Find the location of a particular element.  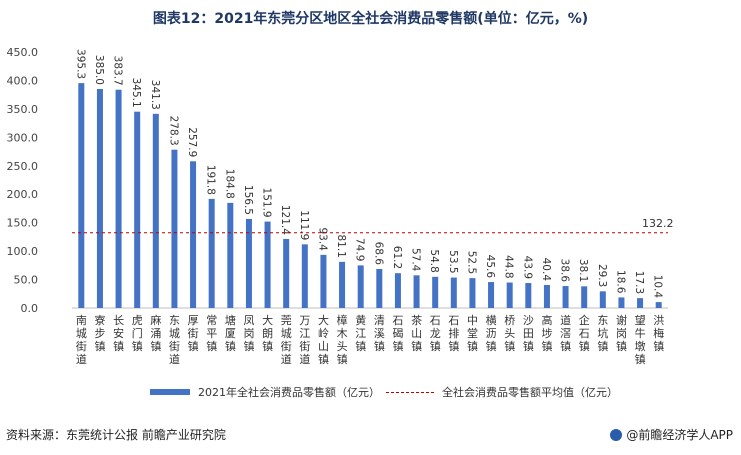

legend-bar-label: 2021年全社会消费品零售额（亿元） is located at coordinates (289, 392).